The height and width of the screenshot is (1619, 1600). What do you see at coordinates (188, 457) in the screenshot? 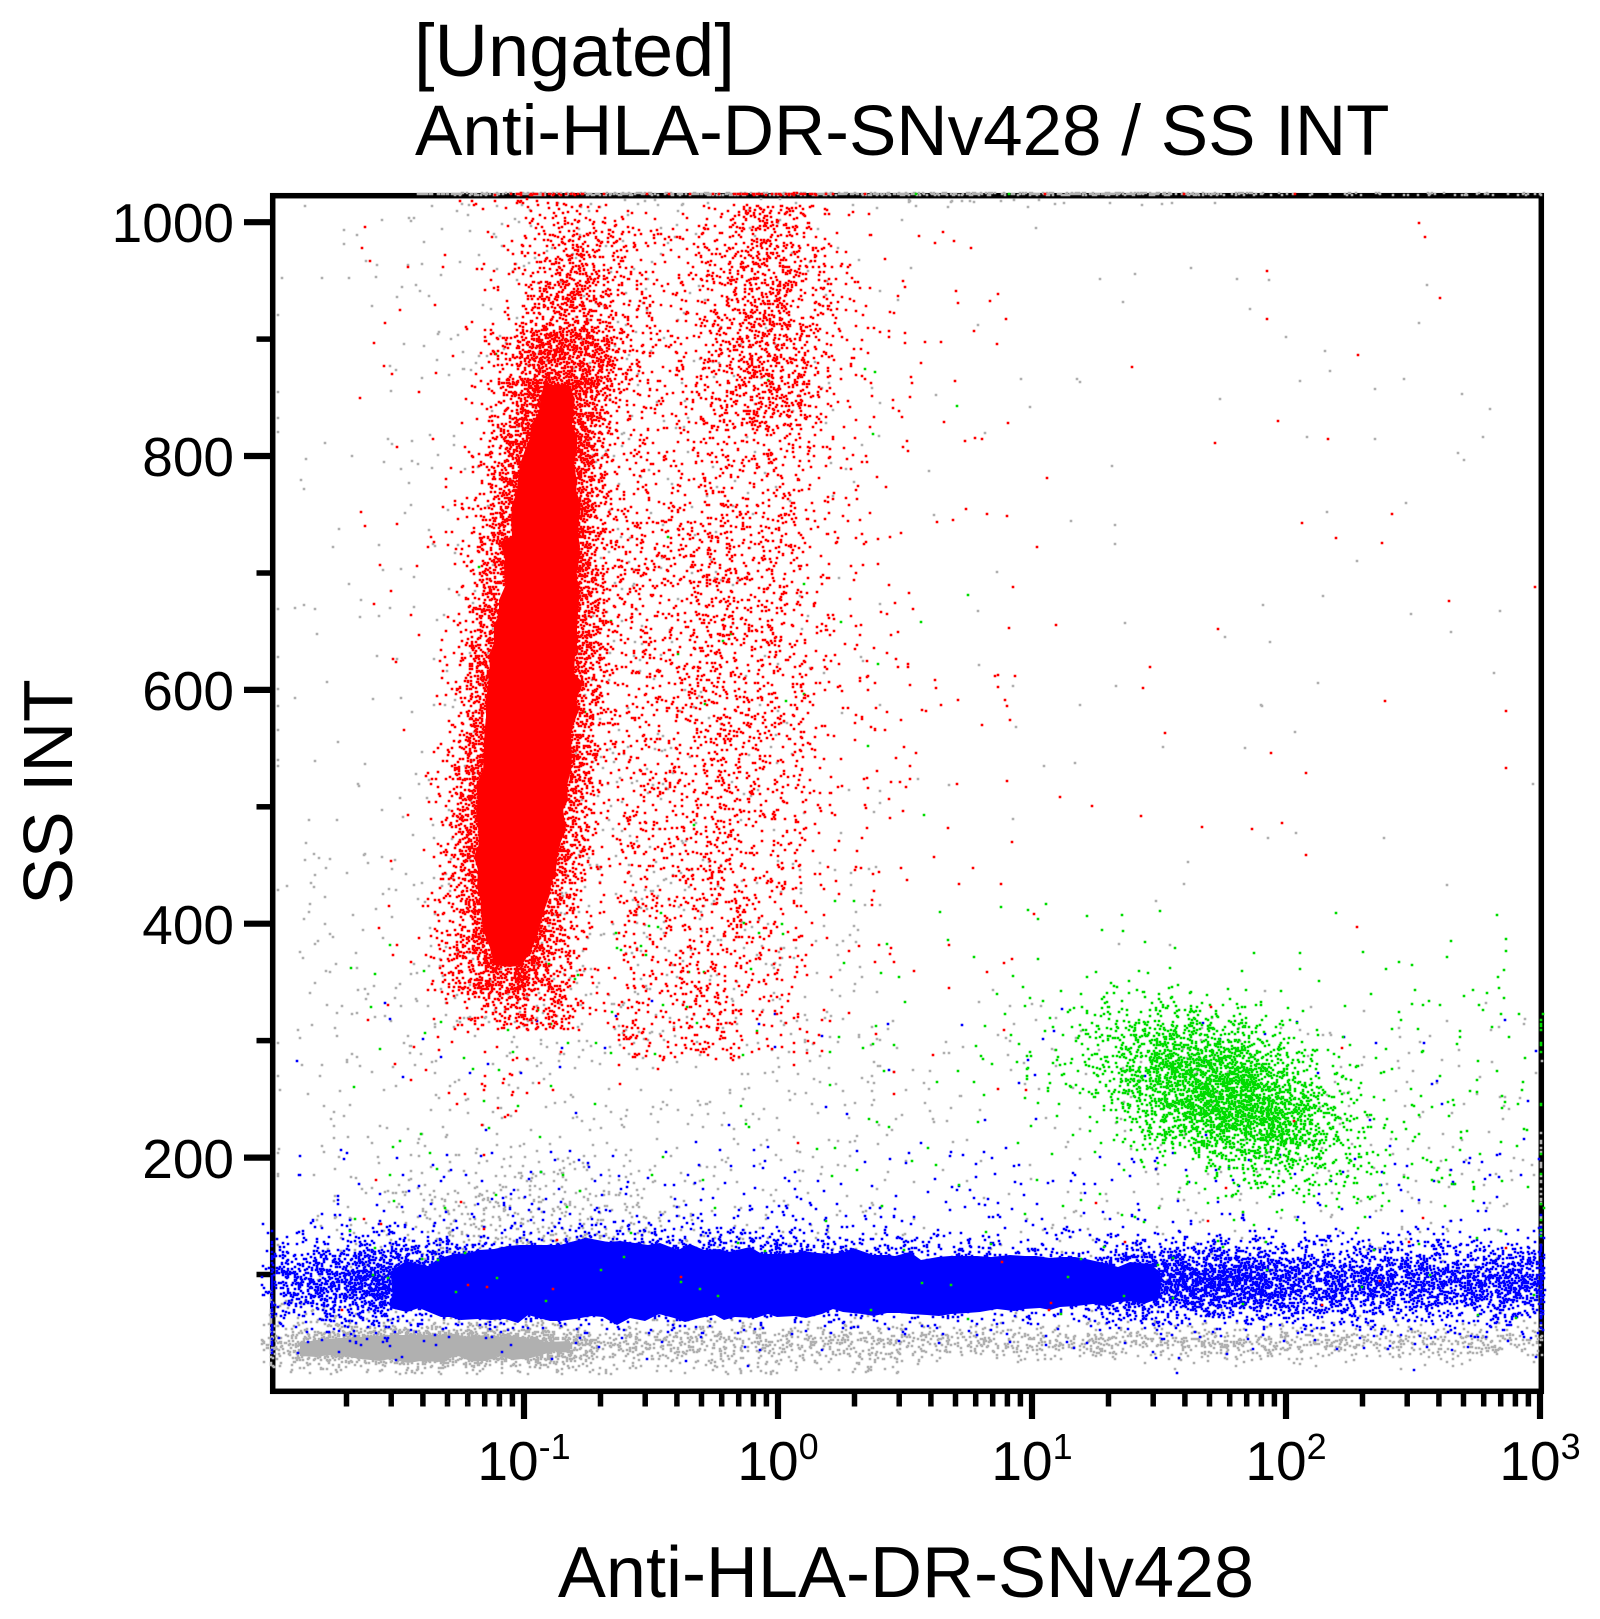
I see `svg-text: 800` at bounding box center [188, 457].